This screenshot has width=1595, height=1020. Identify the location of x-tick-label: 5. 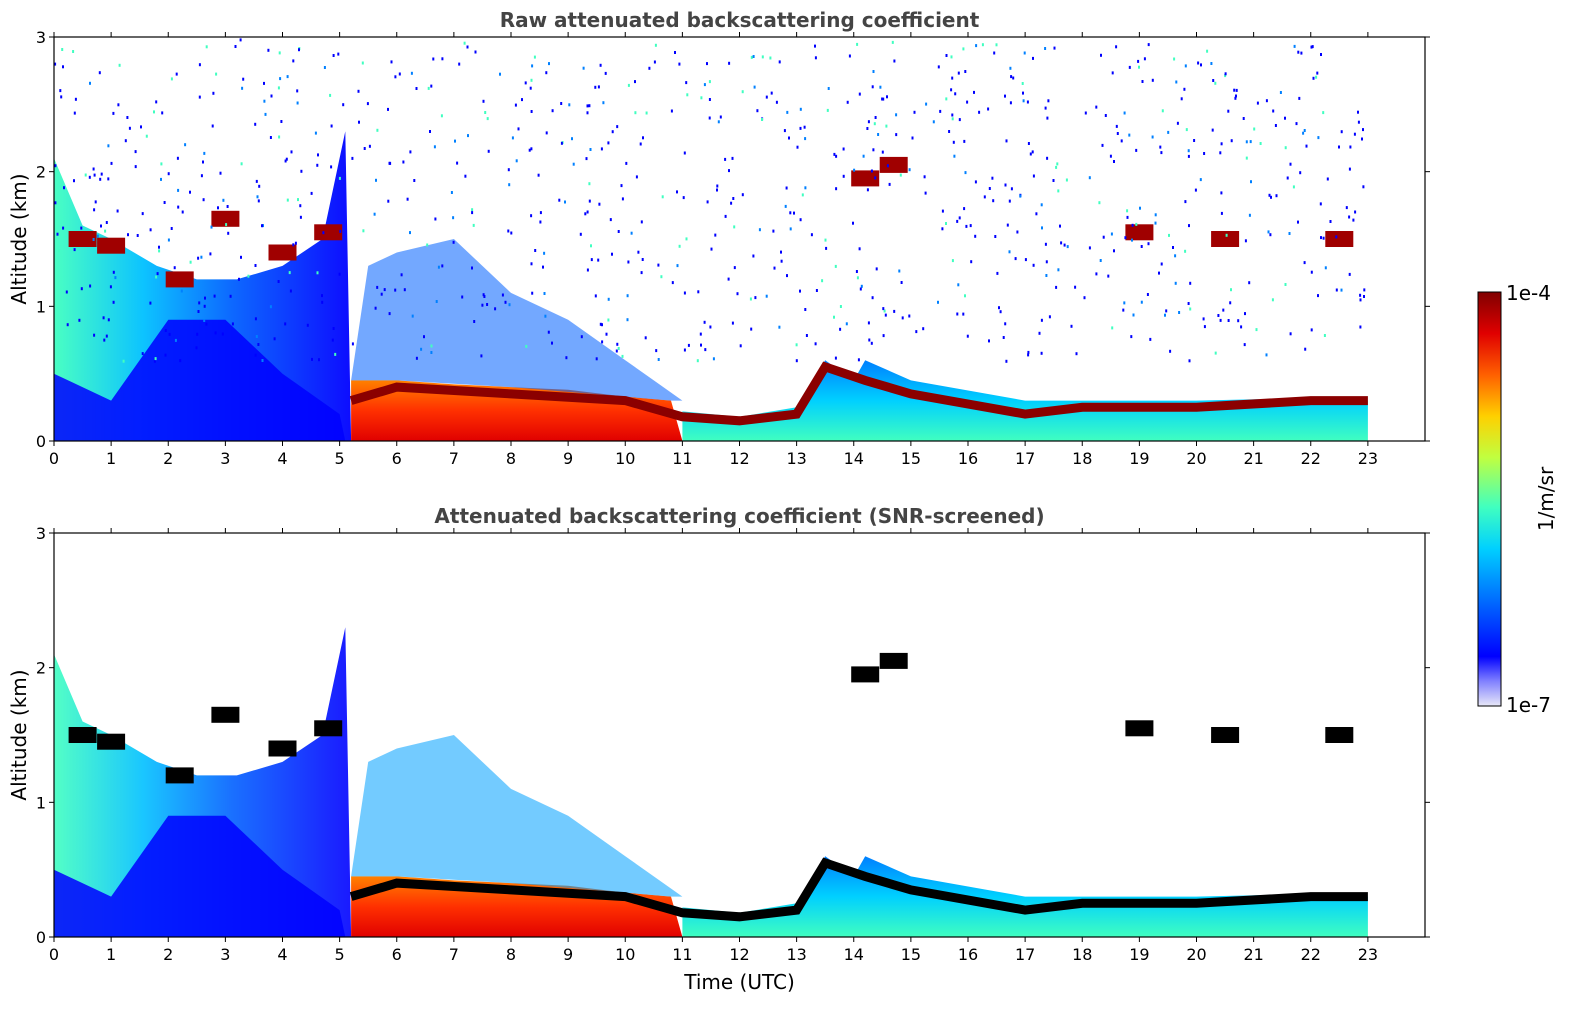
(340, 954).